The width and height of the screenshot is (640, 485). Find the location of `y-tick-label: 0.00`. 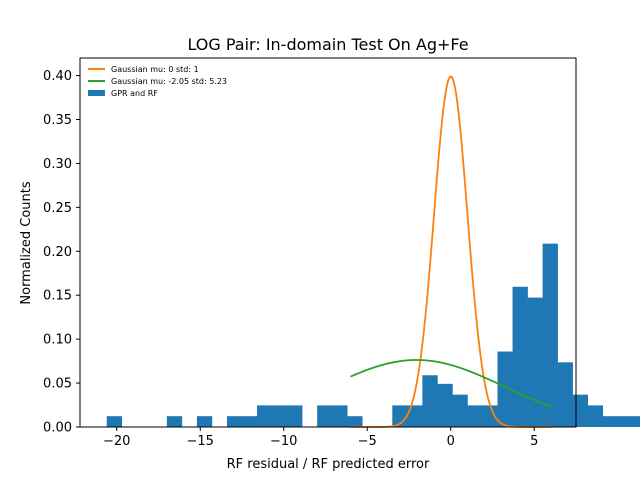

y-tick-label: 0.00 is located at coordinates (57, 428).